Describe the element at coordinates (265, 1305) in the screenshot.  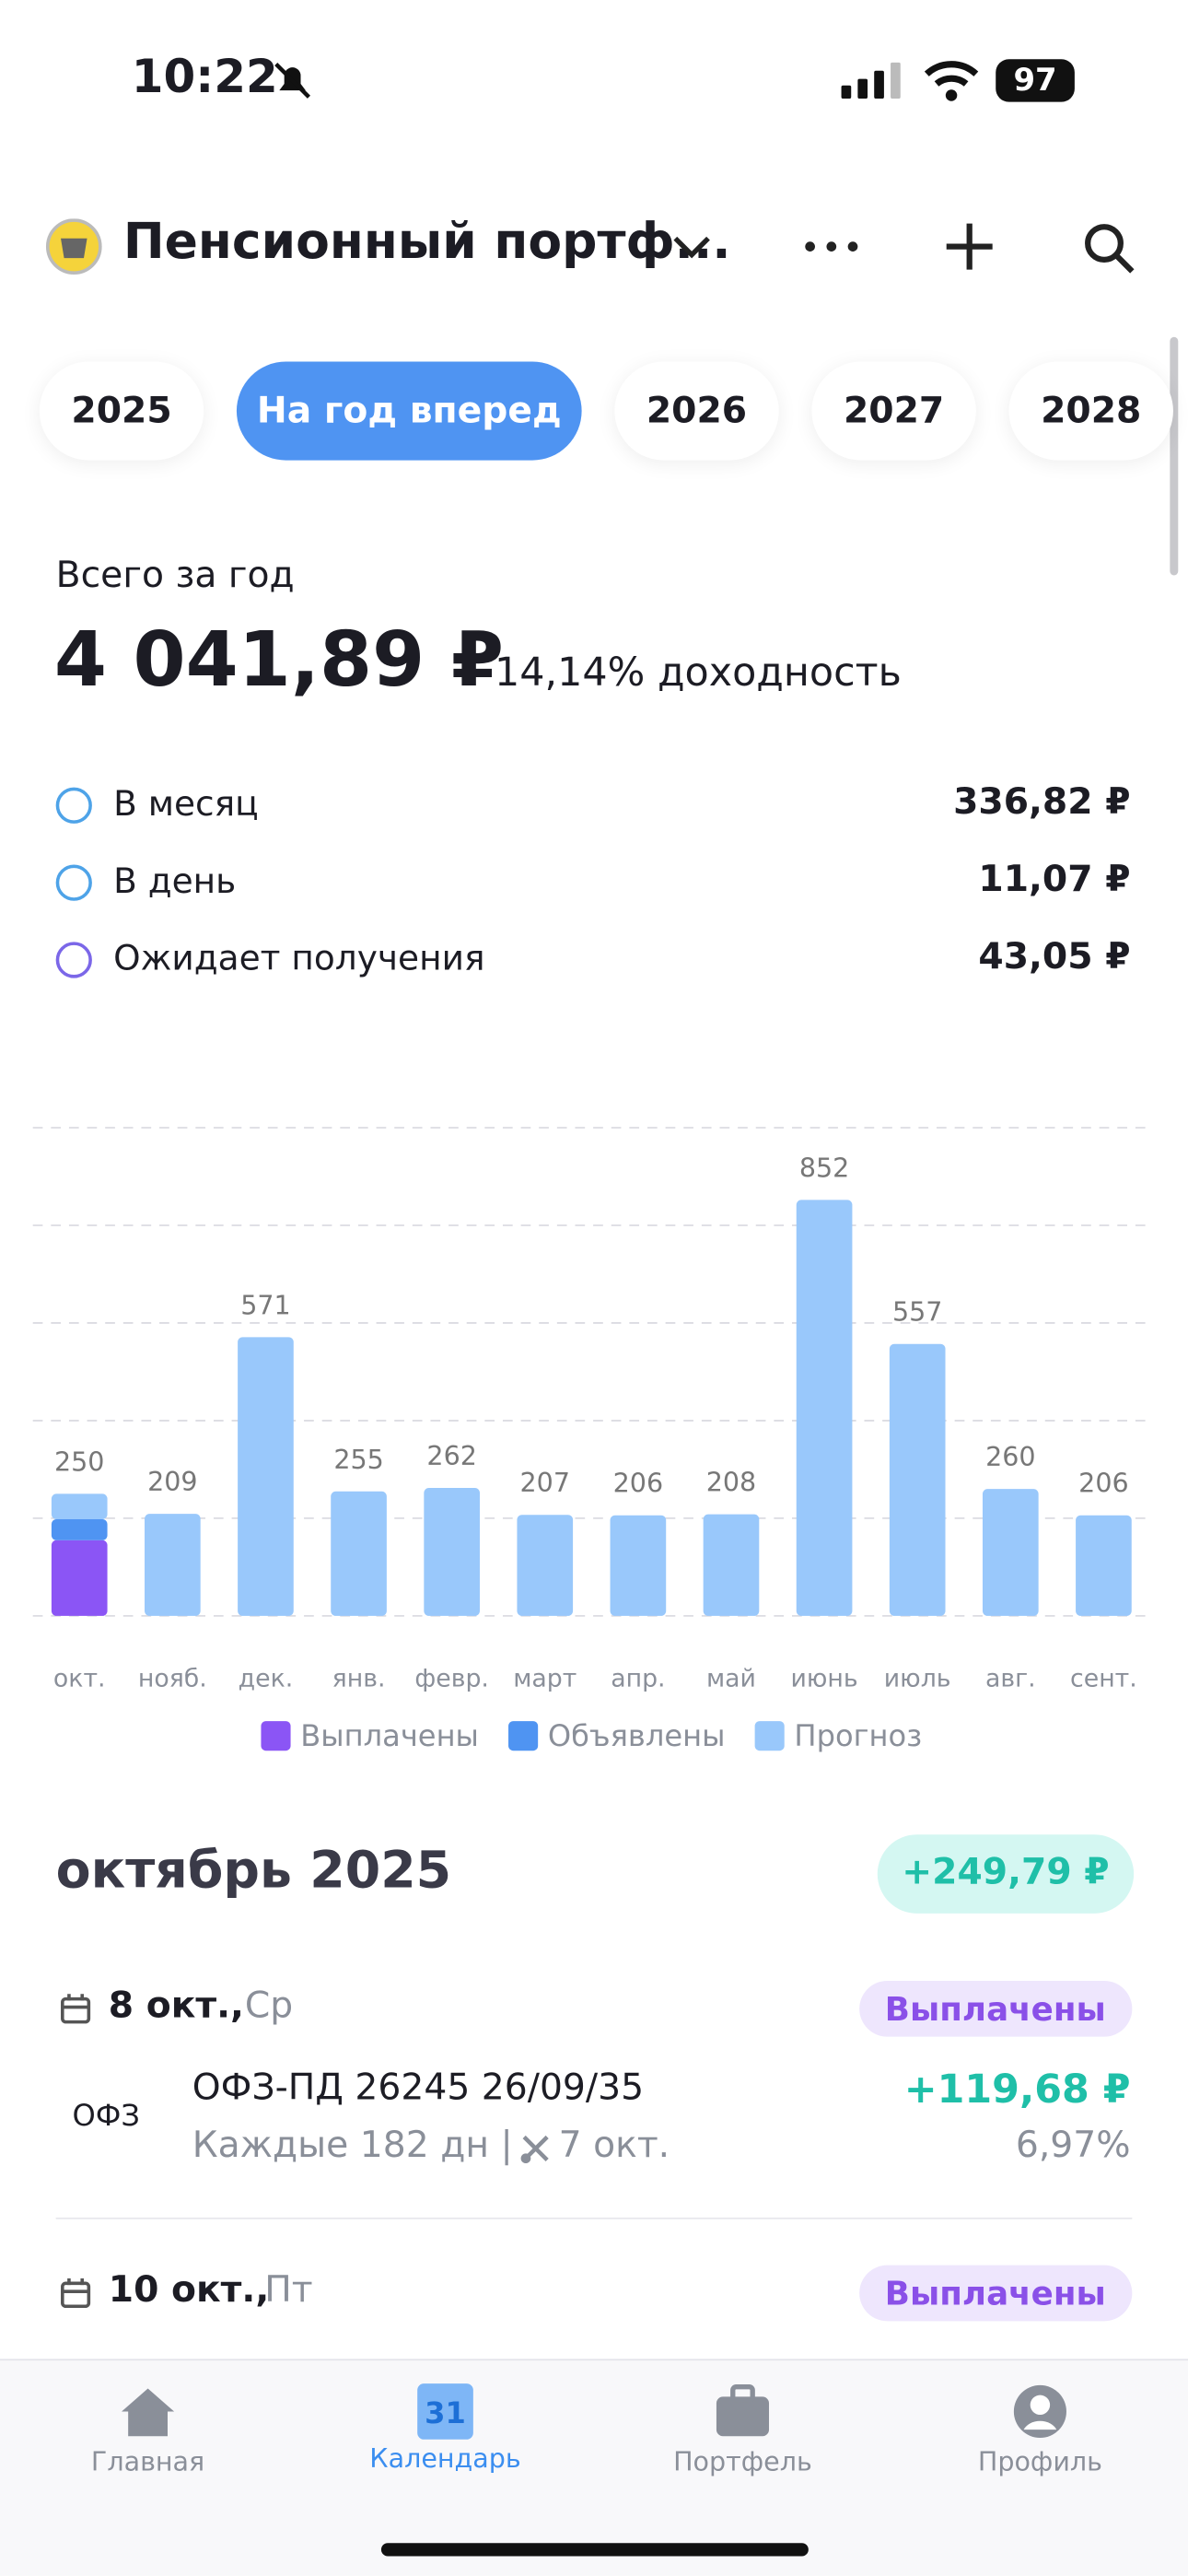
I see `bar-value-label: 571` at that location.